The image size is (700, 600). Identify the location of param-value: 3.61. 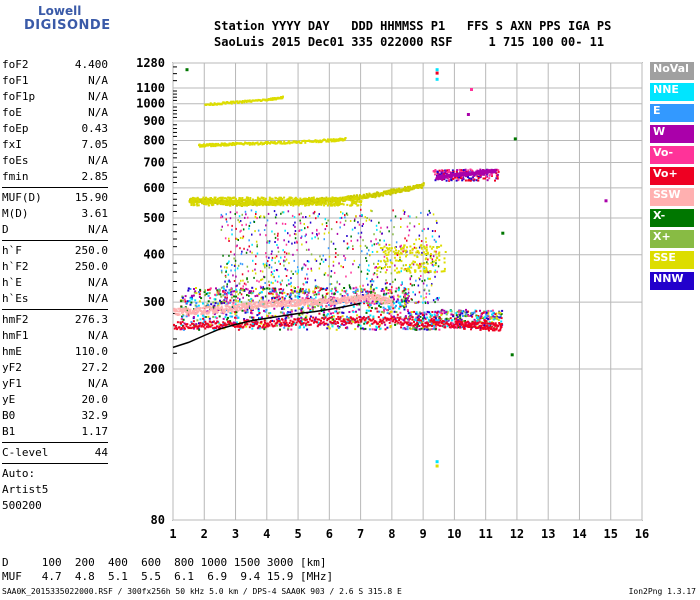
(95, 213).